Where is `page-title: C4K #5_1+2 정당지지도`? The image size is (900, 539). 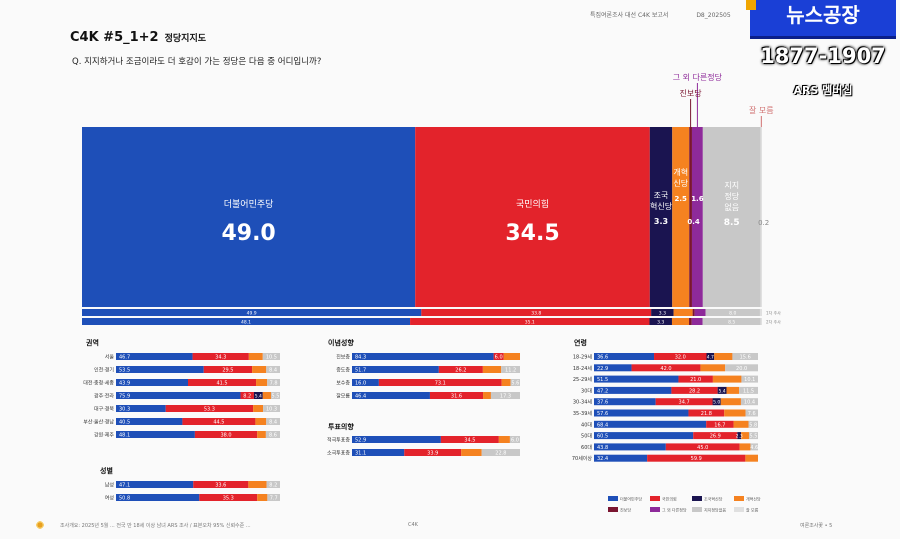
page-title: C4K #5_1+2 정당지지도 is located at coordinates (138, 37).